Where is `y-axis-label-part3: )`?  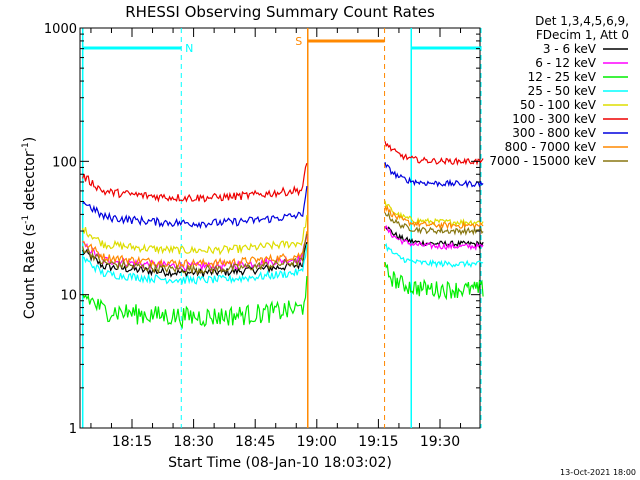
y-axis-label-part3: ) is located at coordinates (30, 139).